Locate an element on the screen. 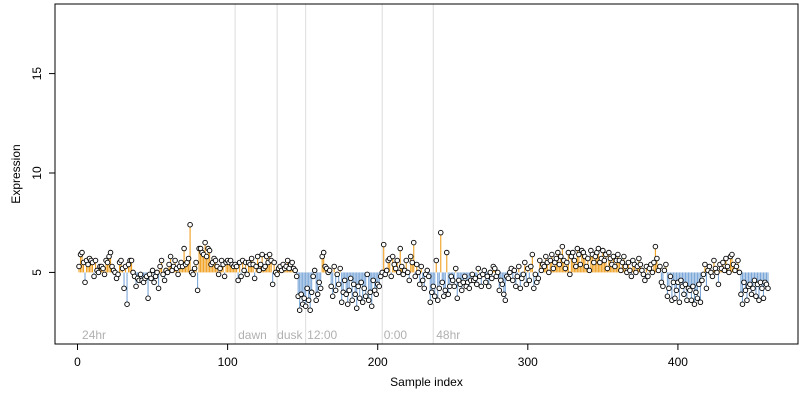 This screenshot has width=800, height=400. region-label: 48hr is located at coordinates (448, 335).